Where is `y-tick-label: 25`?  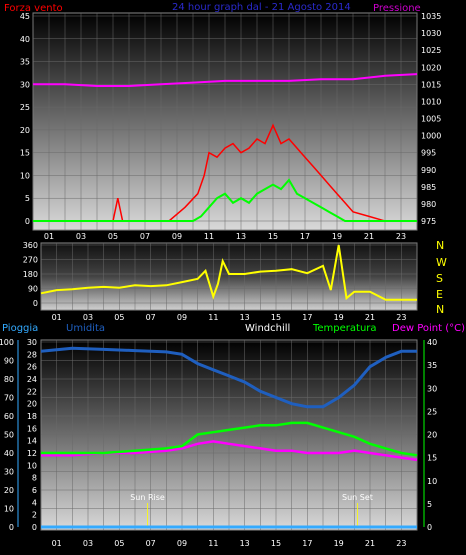 y-tick-label: 25 is located at coordinates (25, 107).